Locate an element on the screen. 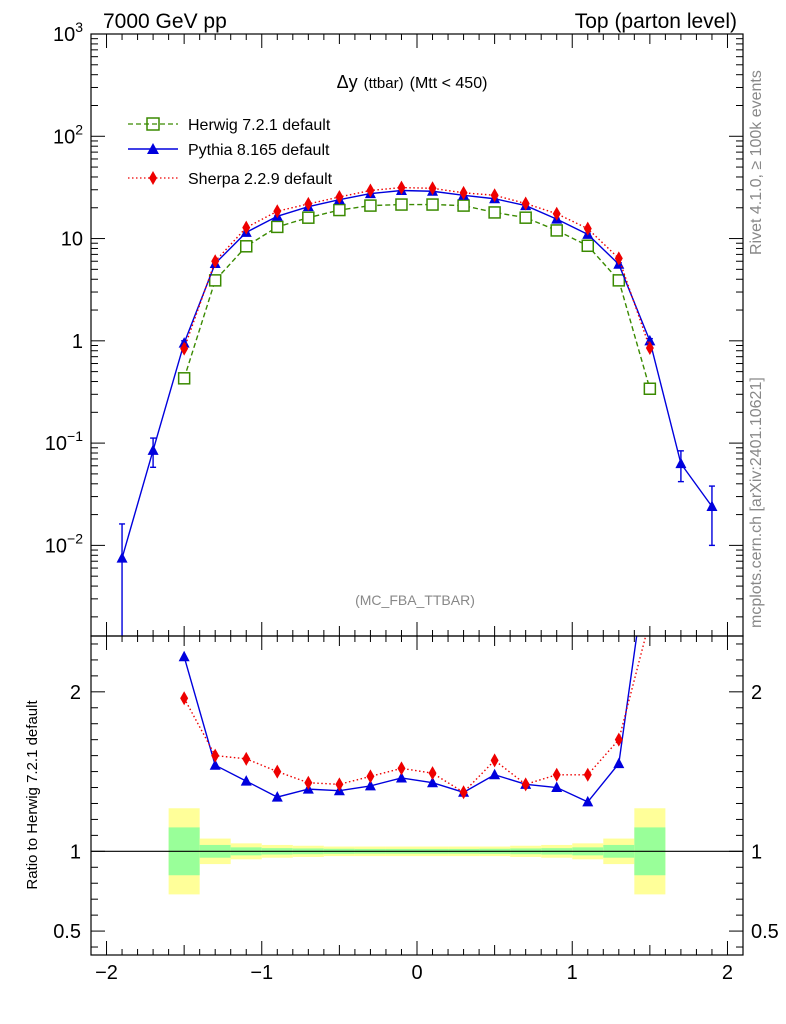  main-ytick-label: 10 is located at coordinates (72, 240).